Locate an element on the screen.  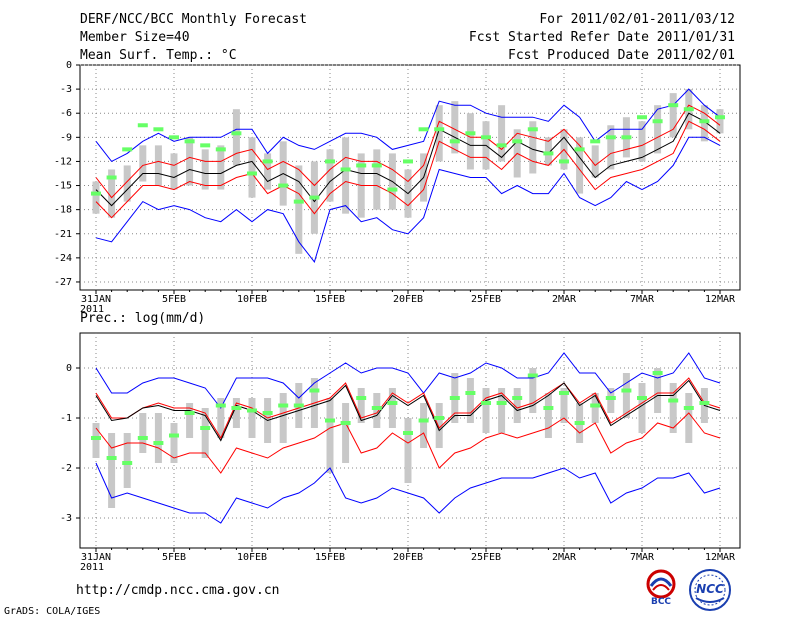
series-line-ens-mean is located at coordinates (408, 159).